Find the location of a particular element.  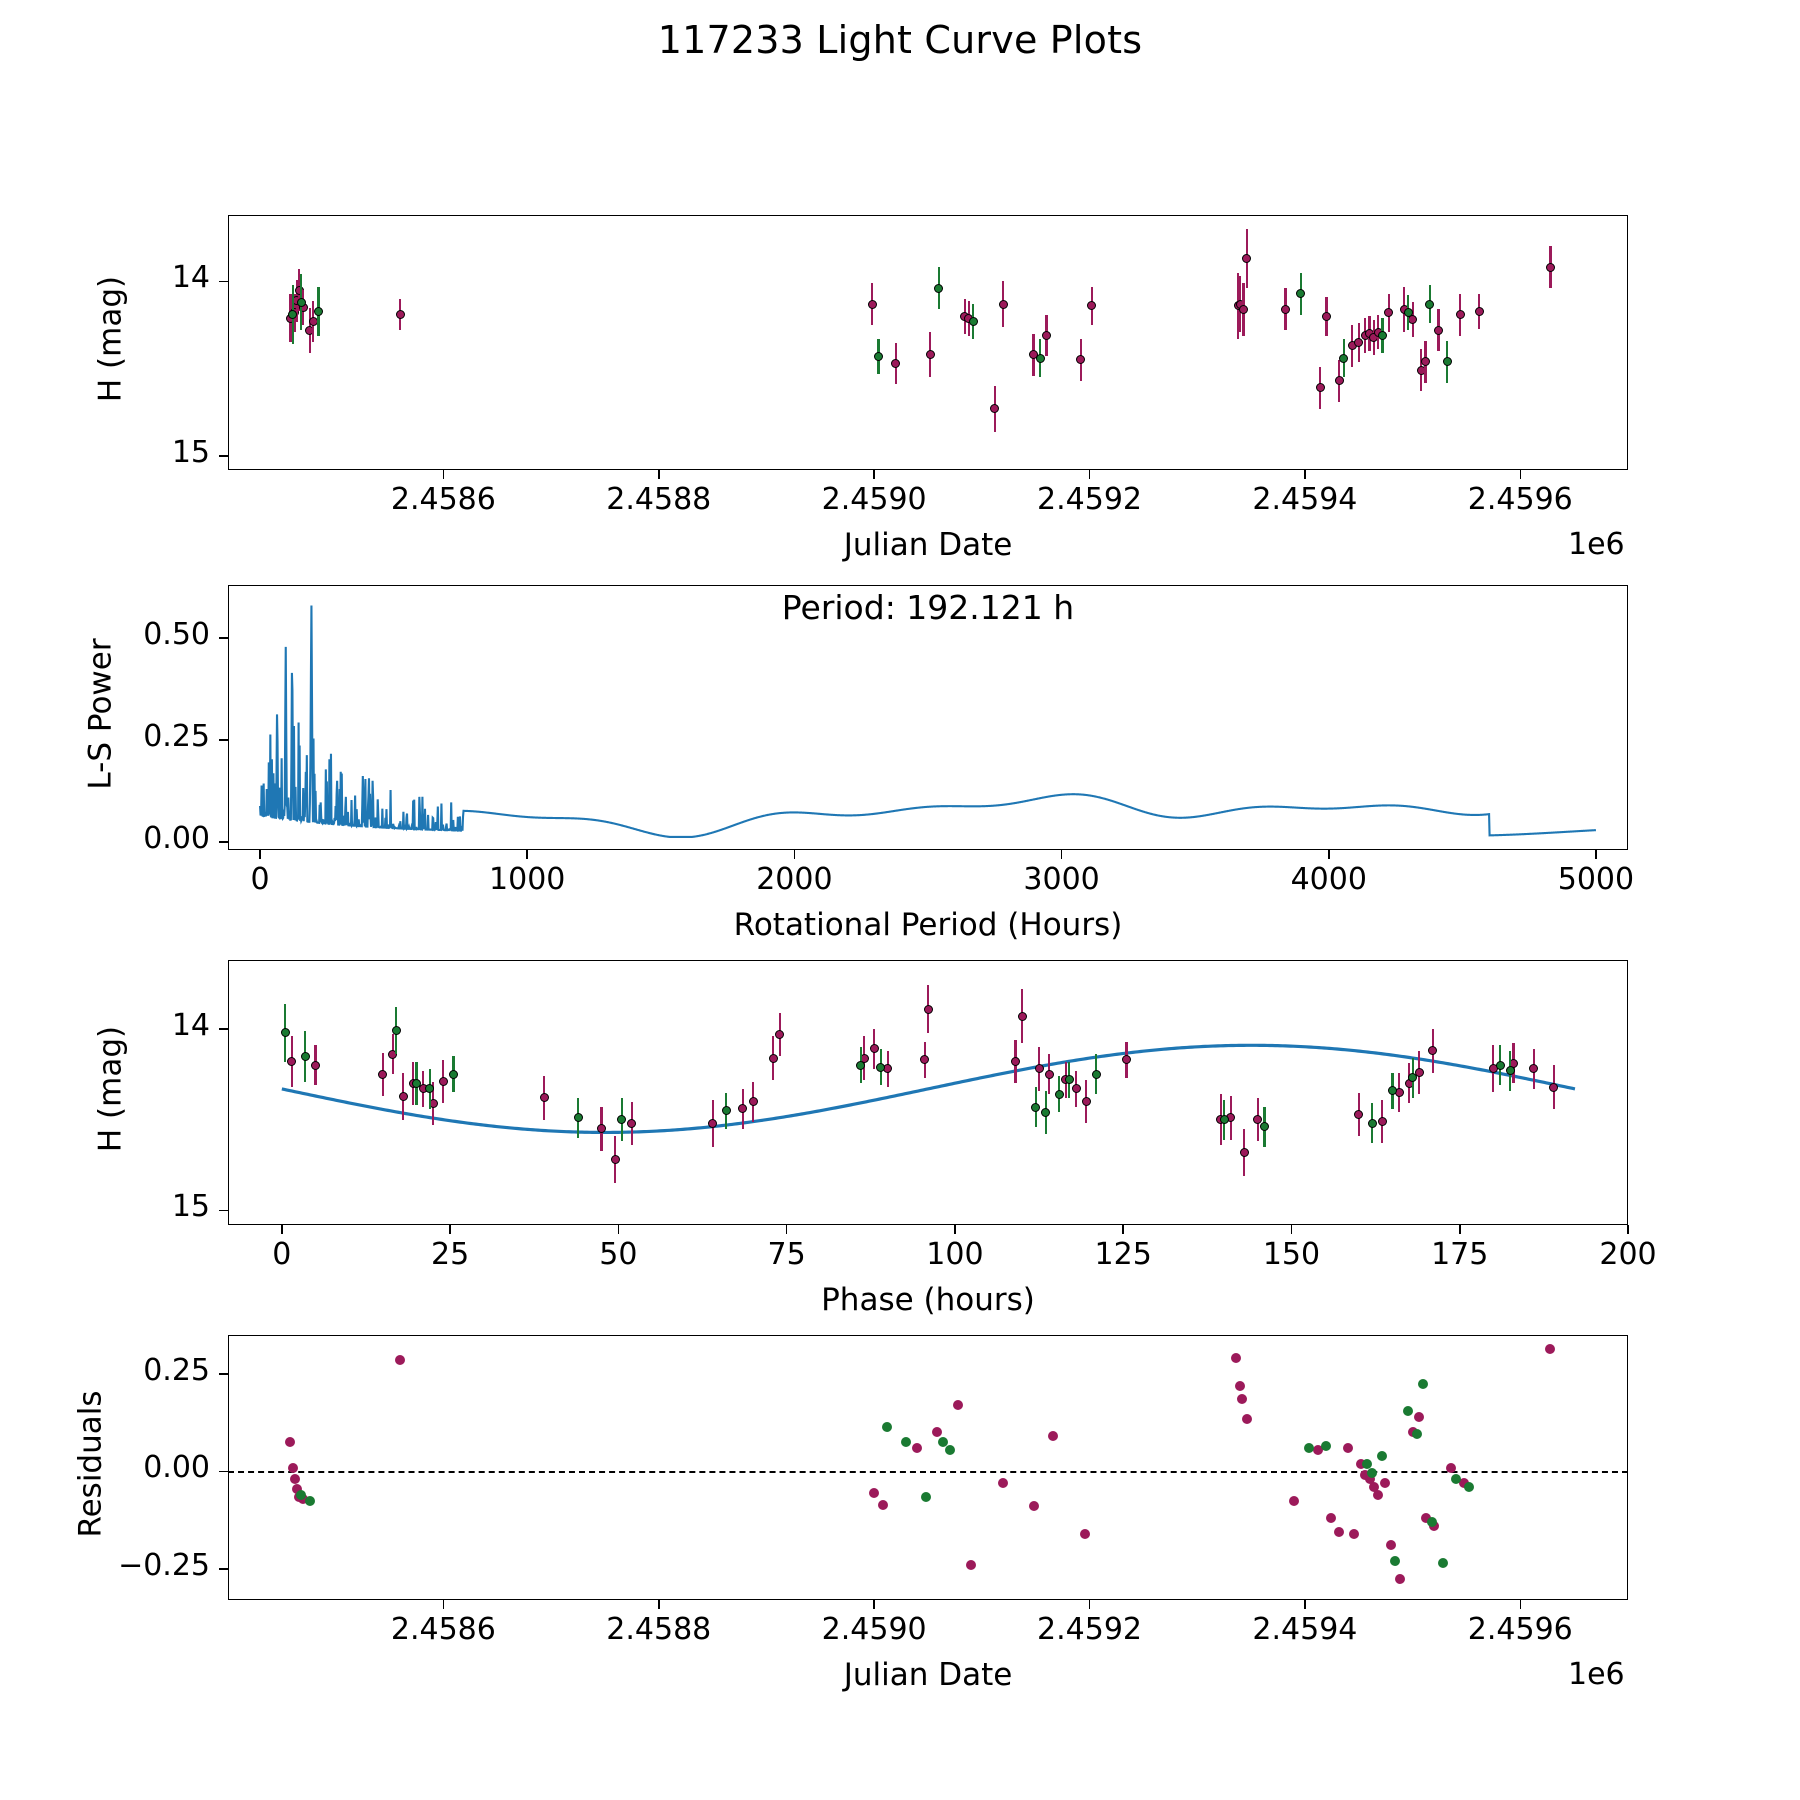

panel-periodogram is located at coordinates (928, 717).